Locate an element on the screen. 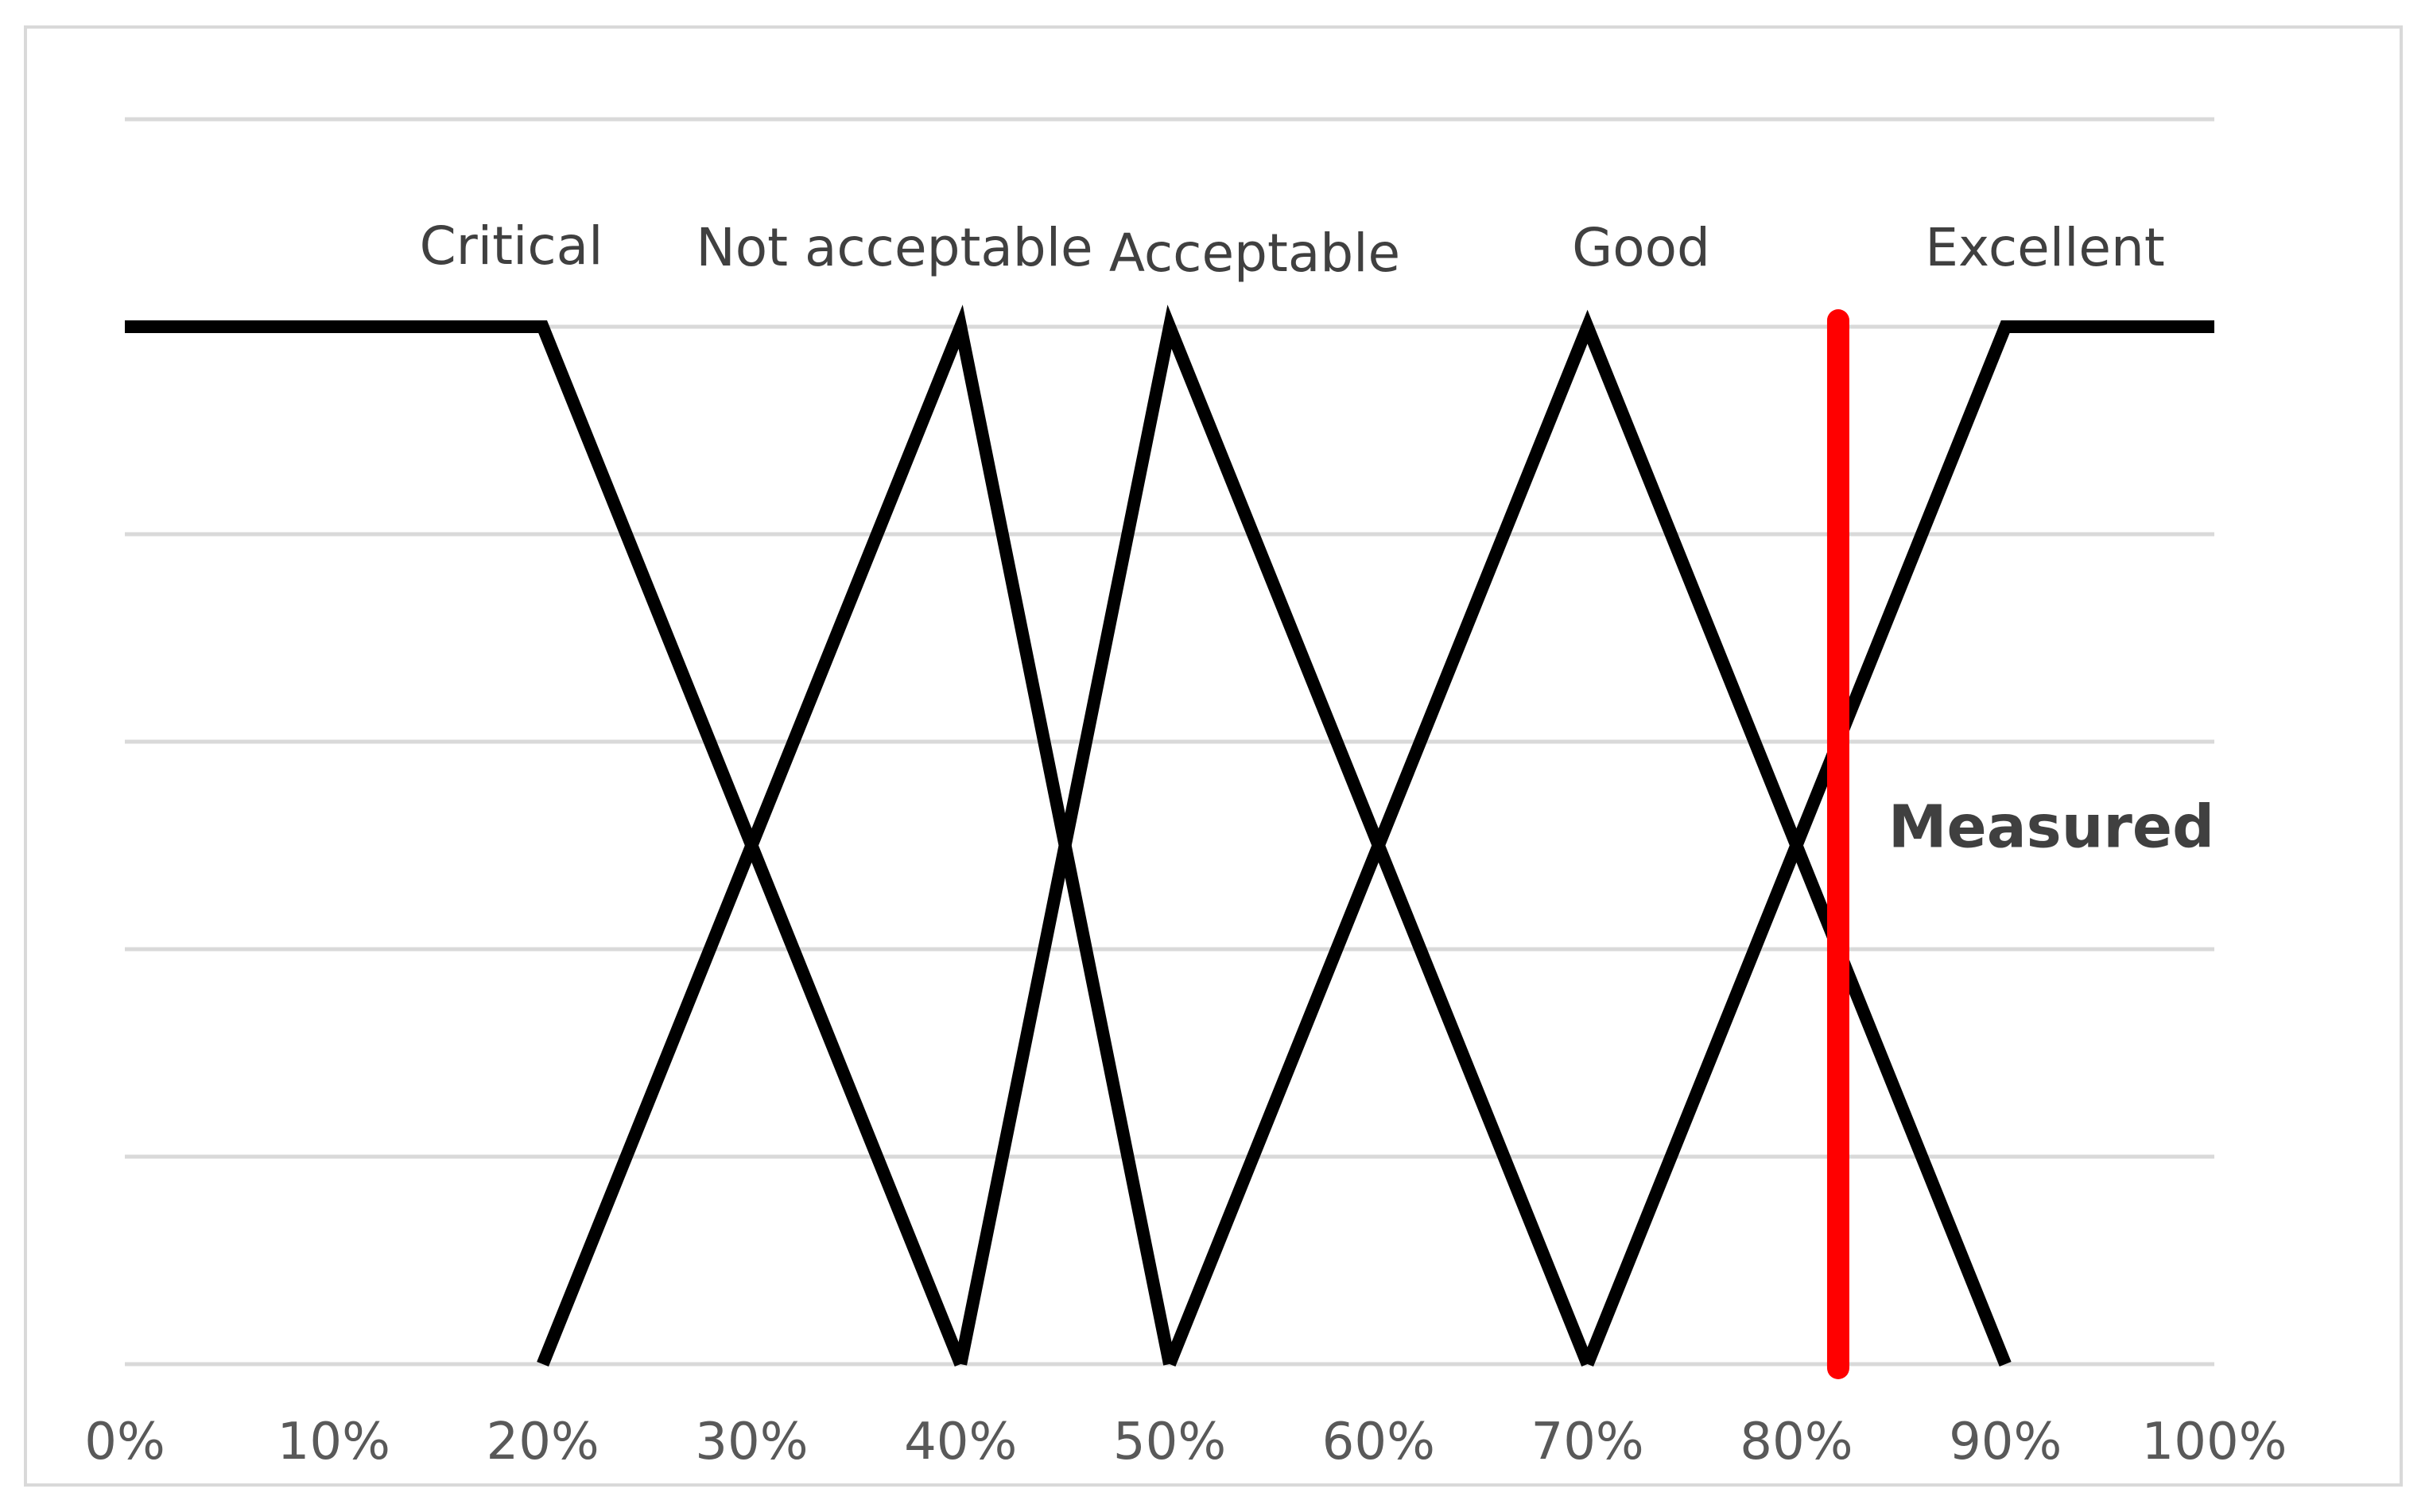  measured-marker-group: Measured is located at coordinates (2020, 844).